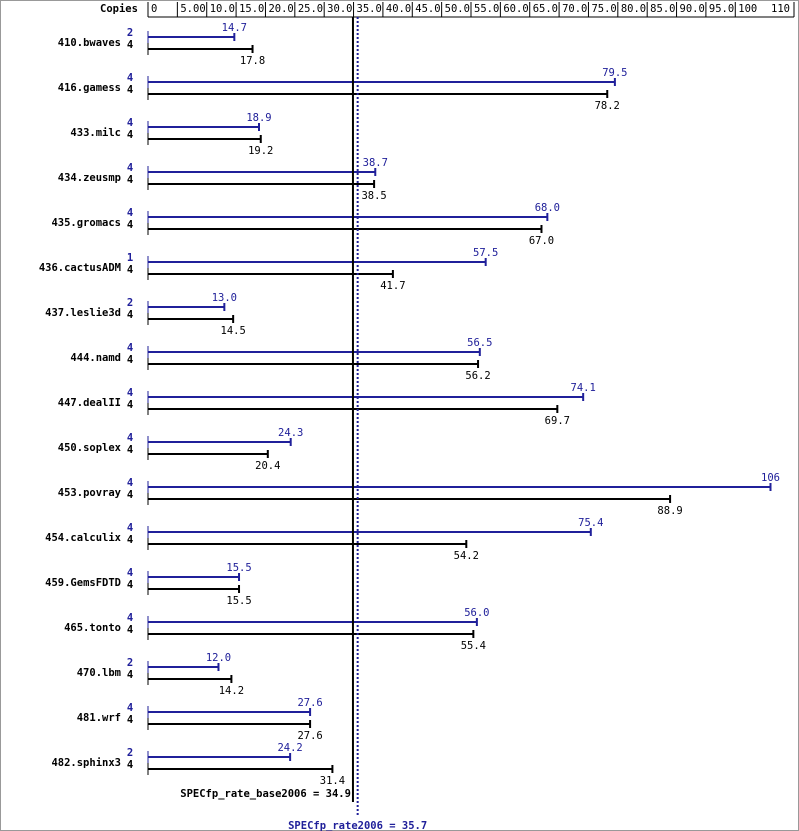 The width and height of the screenshot is (799, 831). Describe the element at coordinates (485, 253) in the screenshot. I see `value-label: 57.5` at that location.